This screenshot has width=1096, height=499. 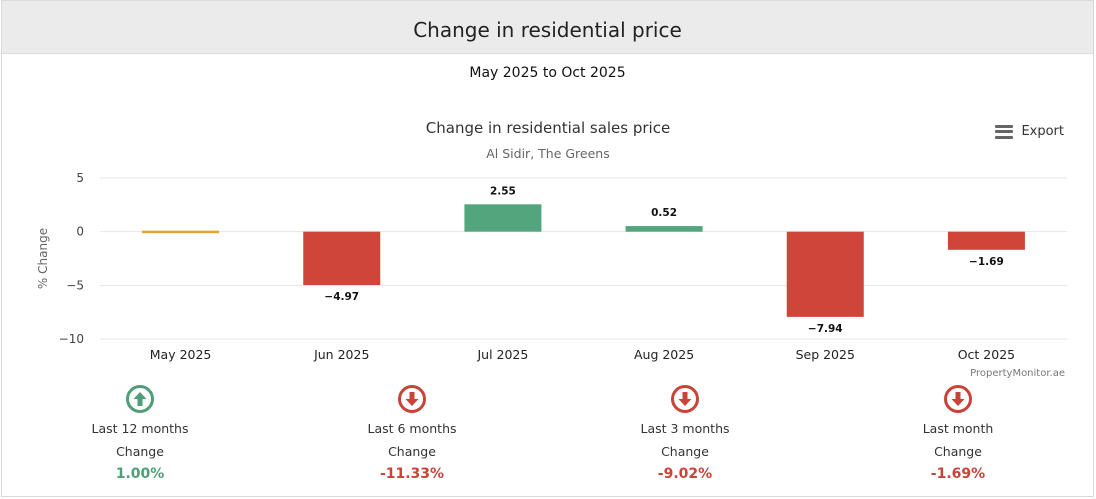 What do you see at coordinates (664, 213) in the screenshot?
I see `data-label: 0.52` at bounding box center [664, 213].